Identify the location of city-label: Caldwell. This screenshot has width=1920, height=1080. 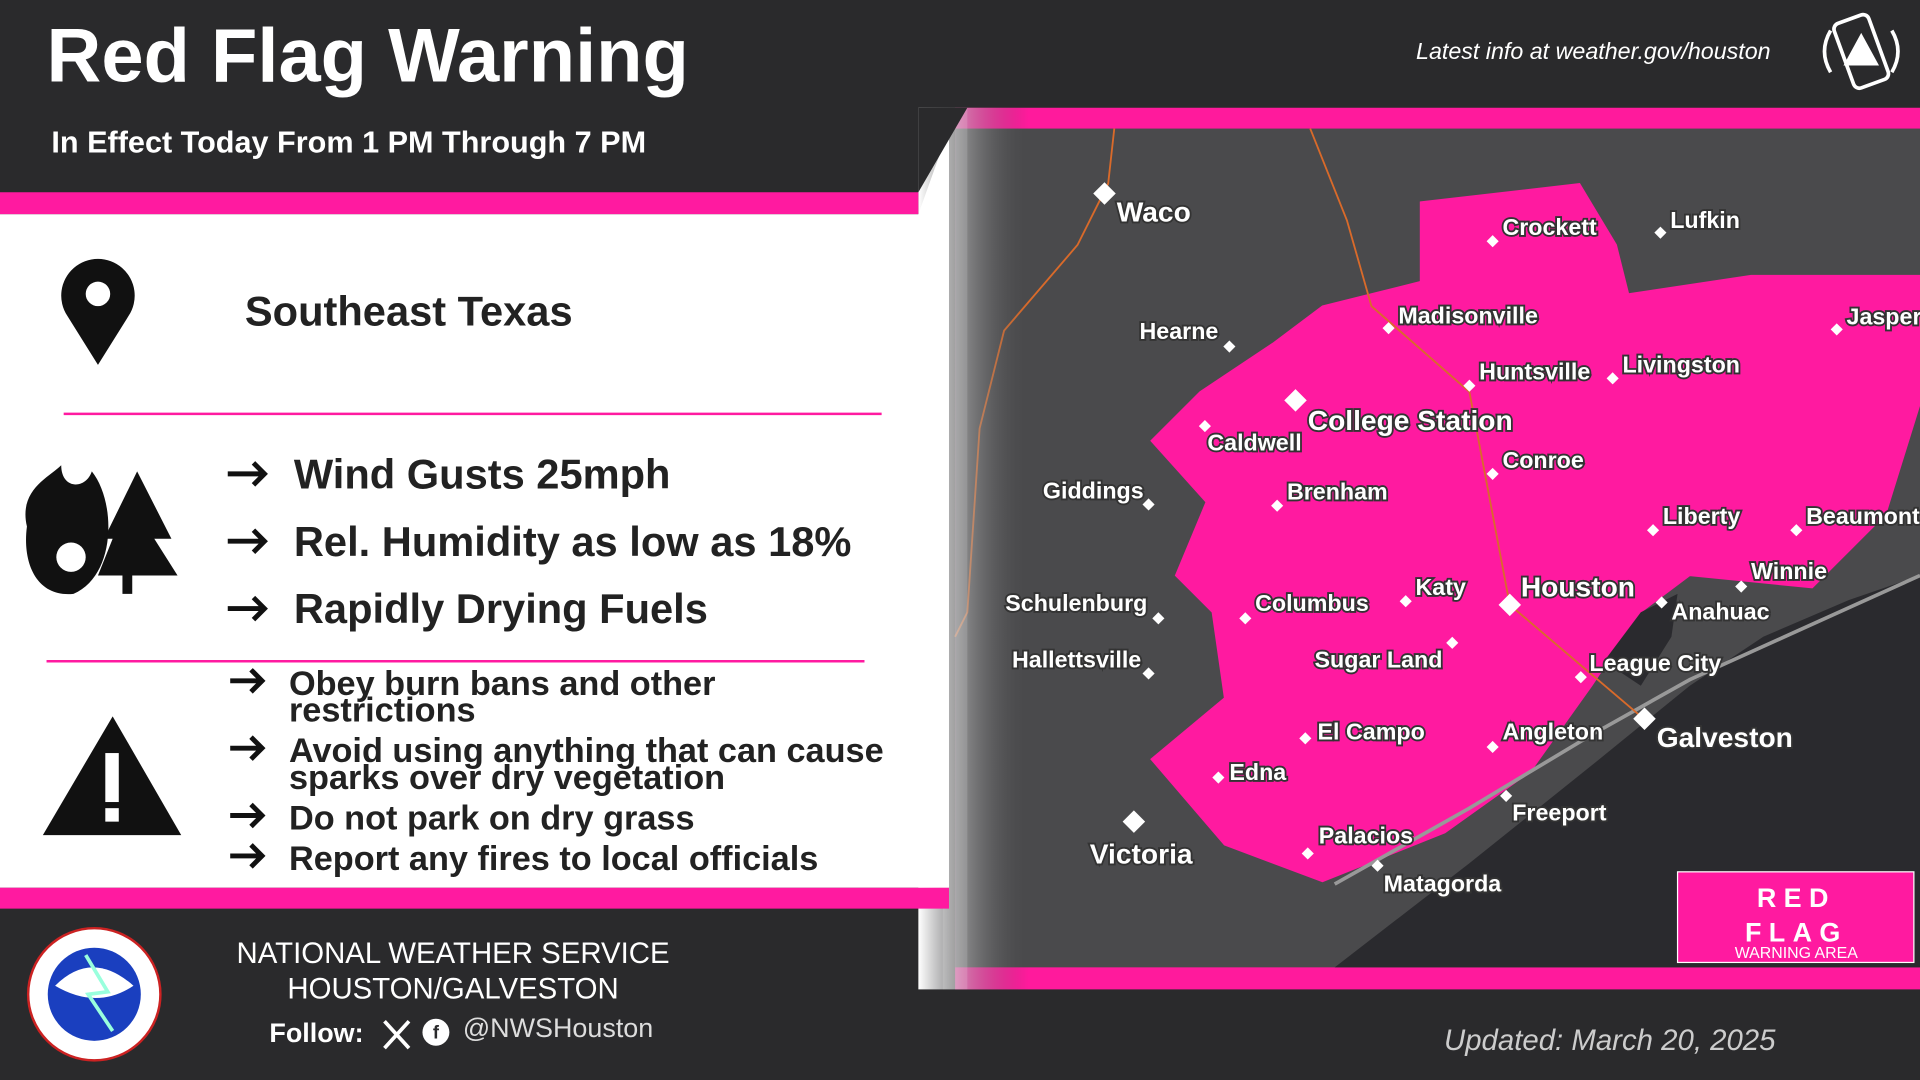
(1254, 443).